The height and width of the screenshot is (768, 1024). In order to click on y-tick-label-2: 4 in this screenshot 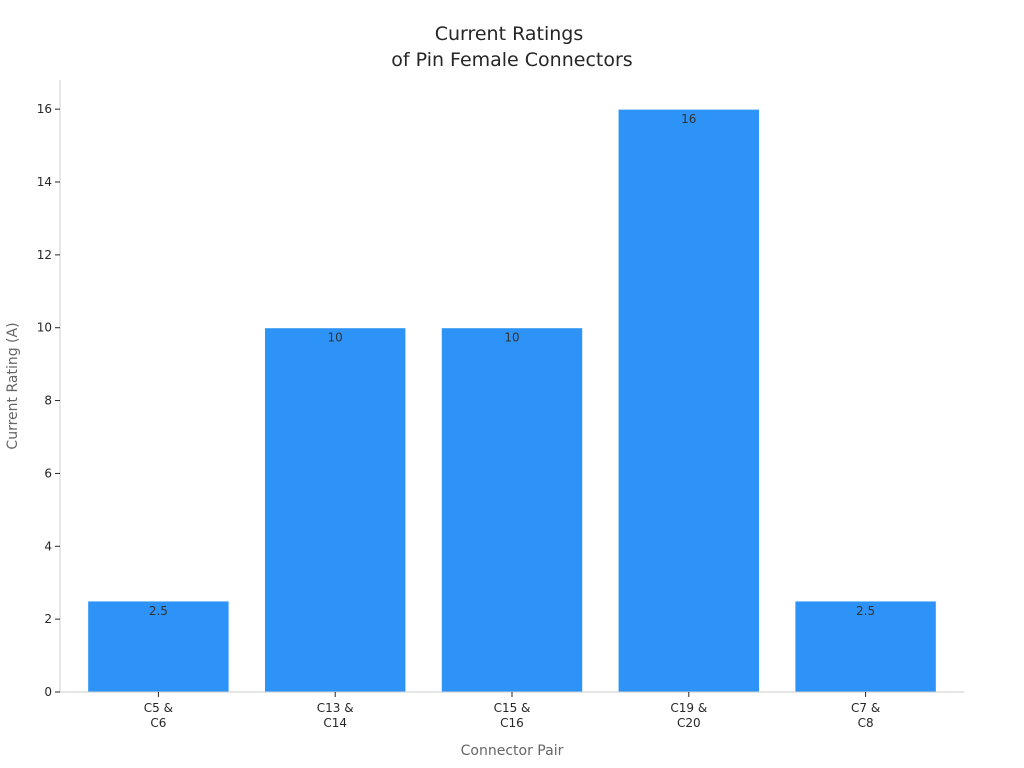, I will do `click(48, 546)`.